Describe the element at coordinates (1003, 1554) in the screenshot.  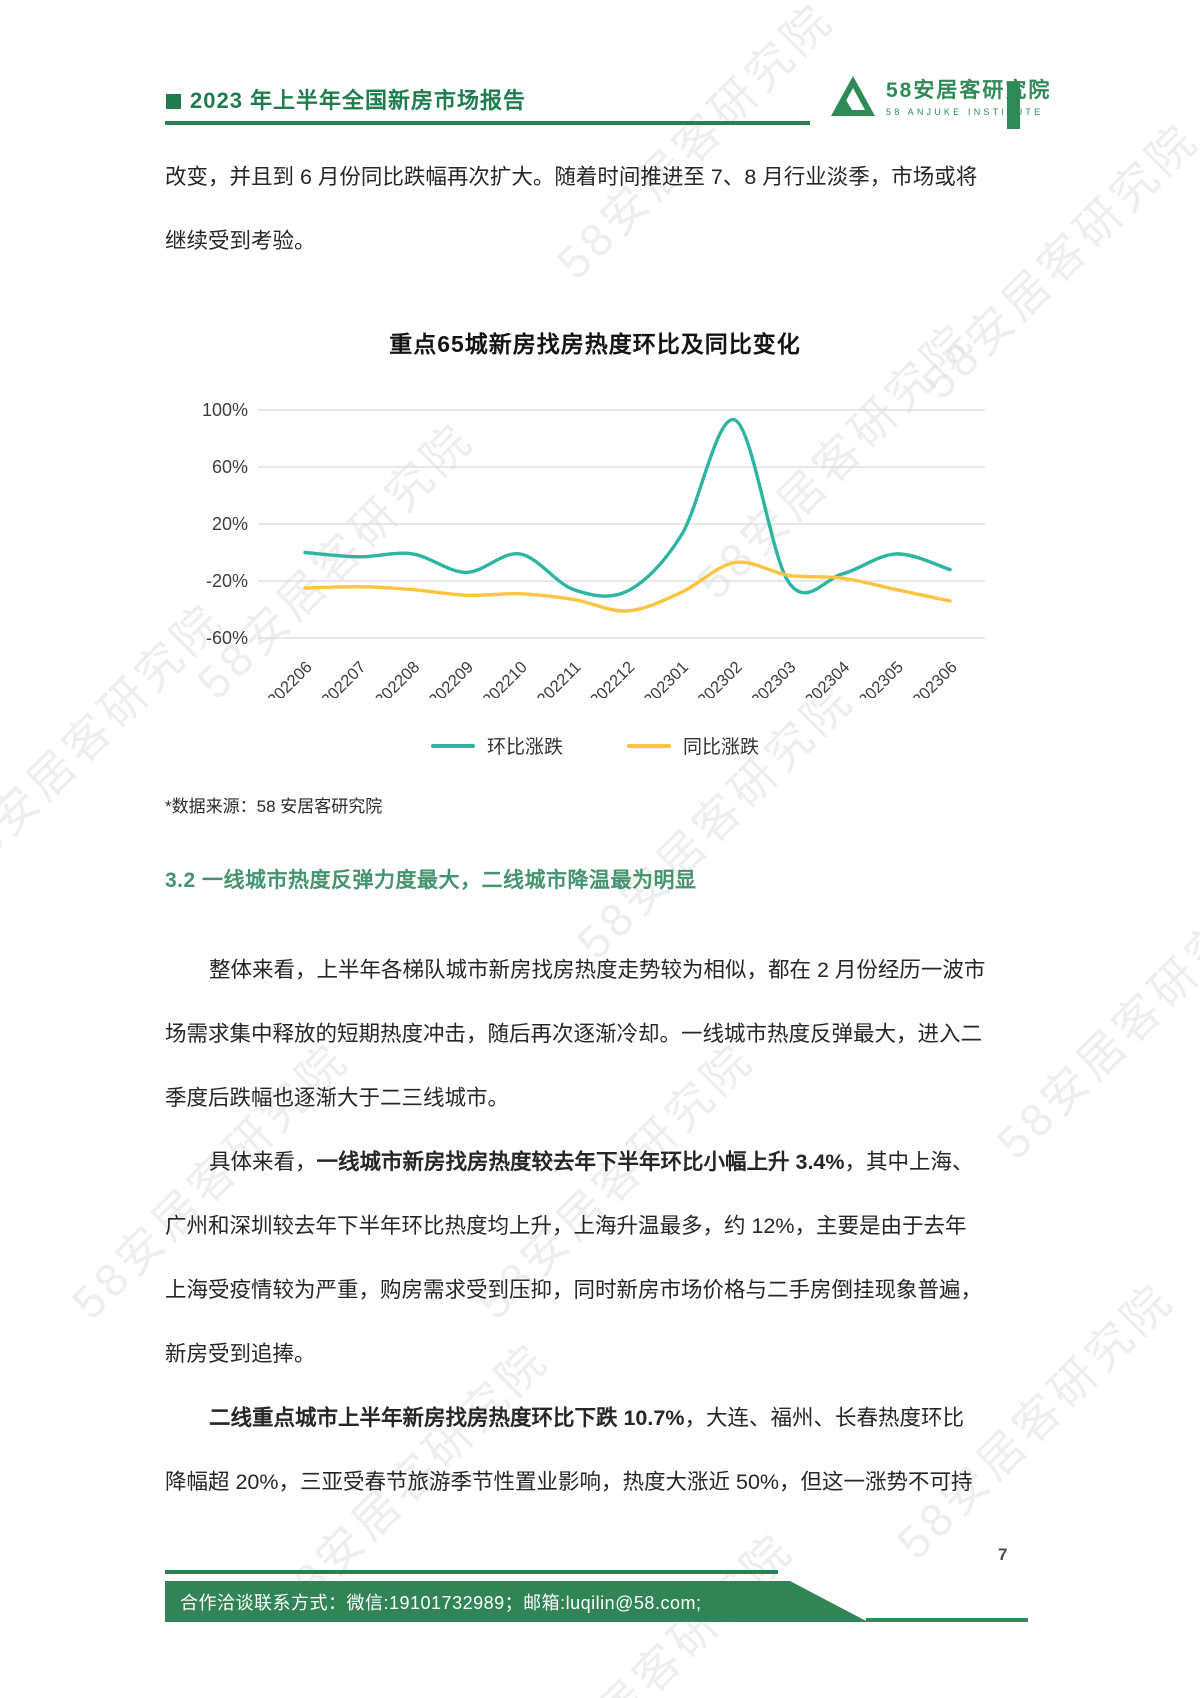
I see `page-number: 7` at that location.